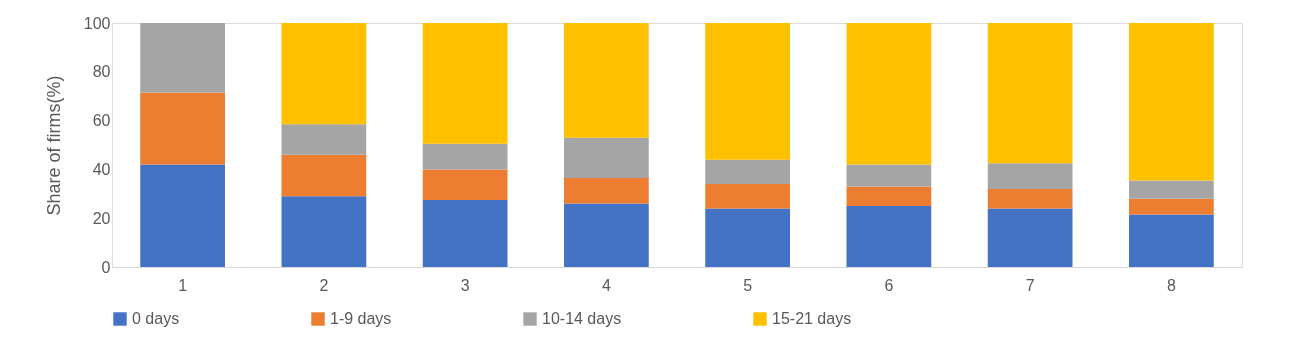  I want to click on y-tick-label: 80, so click(101, 72).